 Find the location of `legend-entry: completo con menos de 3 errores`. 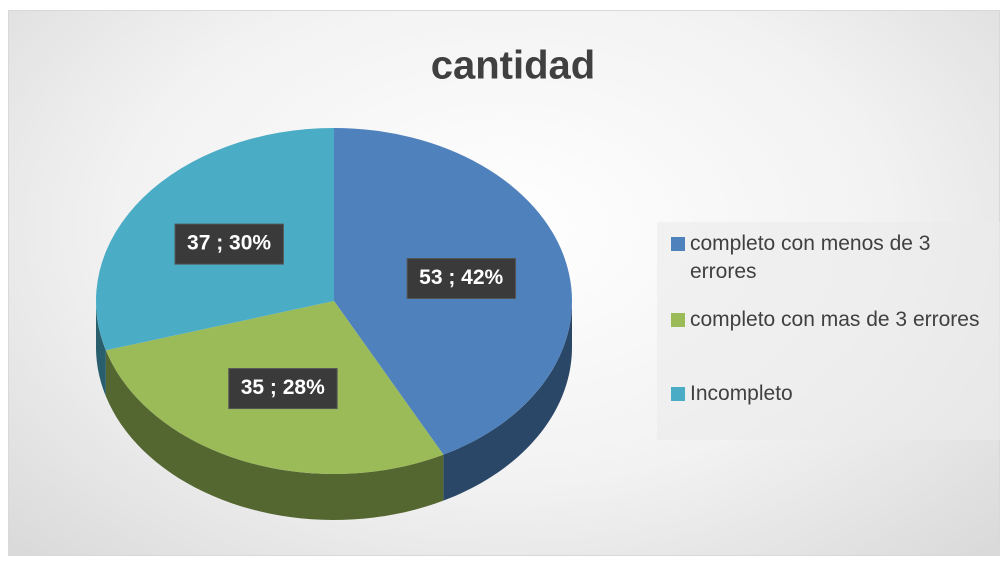

legend-entry: completo con menos de 3 errores is located at coordinates (836, 258).